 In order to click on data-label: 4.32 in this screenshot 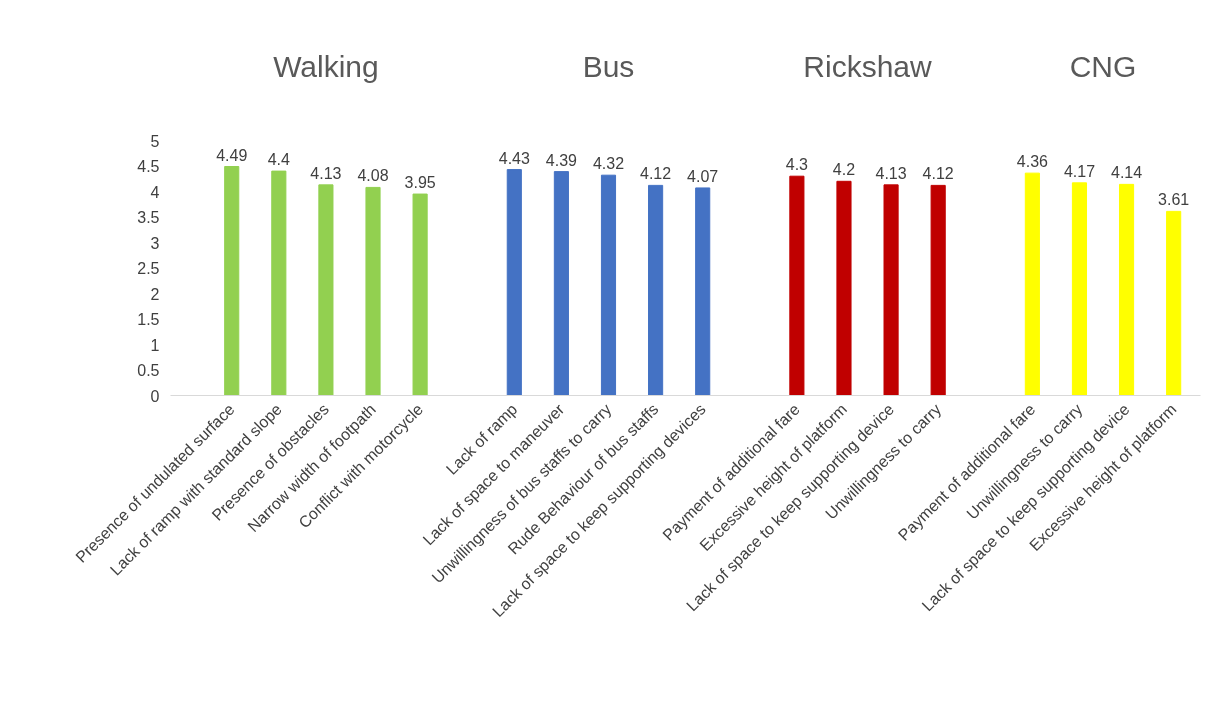, I will do `click(608, 164)`.